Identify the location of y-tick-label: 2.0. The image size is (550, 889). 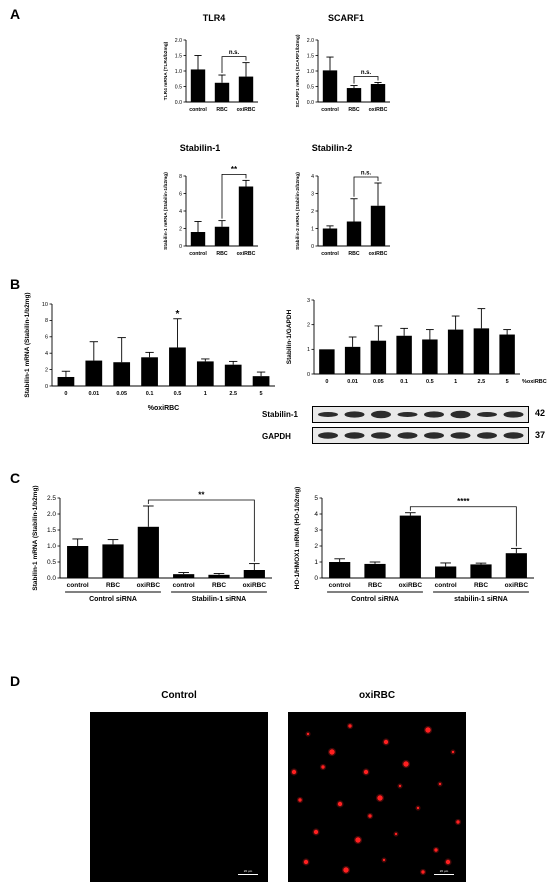
(178, 41).